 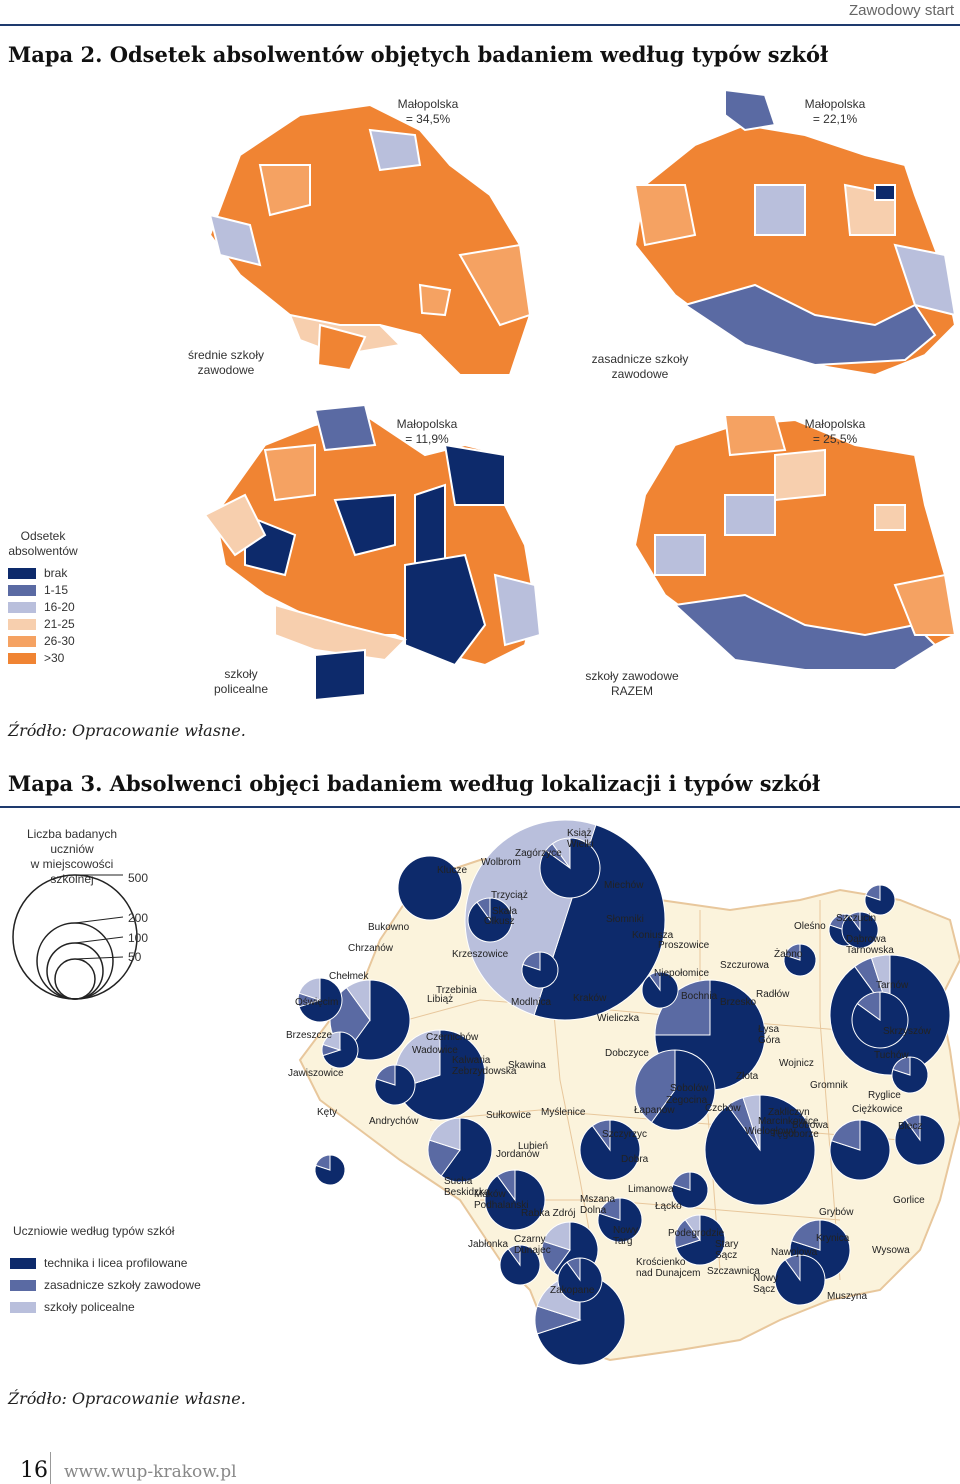 What do you see at coordinates (501, 1200) in the screenshot?
I see `town-label: Maków Podhalański` at bounding box center [501, 1200].